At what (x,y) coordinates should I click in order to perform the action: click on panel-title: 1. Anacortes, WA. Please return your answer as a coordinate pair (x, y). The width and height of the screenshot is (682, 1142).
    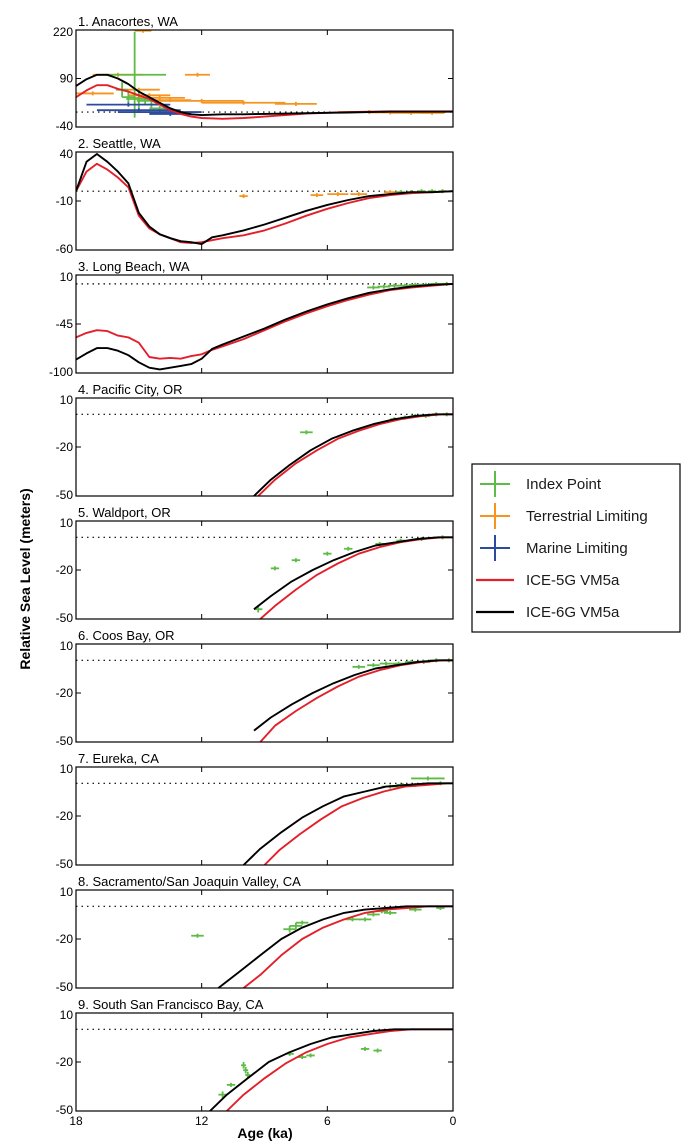
    Looking at the image, I should click on (128, 21).